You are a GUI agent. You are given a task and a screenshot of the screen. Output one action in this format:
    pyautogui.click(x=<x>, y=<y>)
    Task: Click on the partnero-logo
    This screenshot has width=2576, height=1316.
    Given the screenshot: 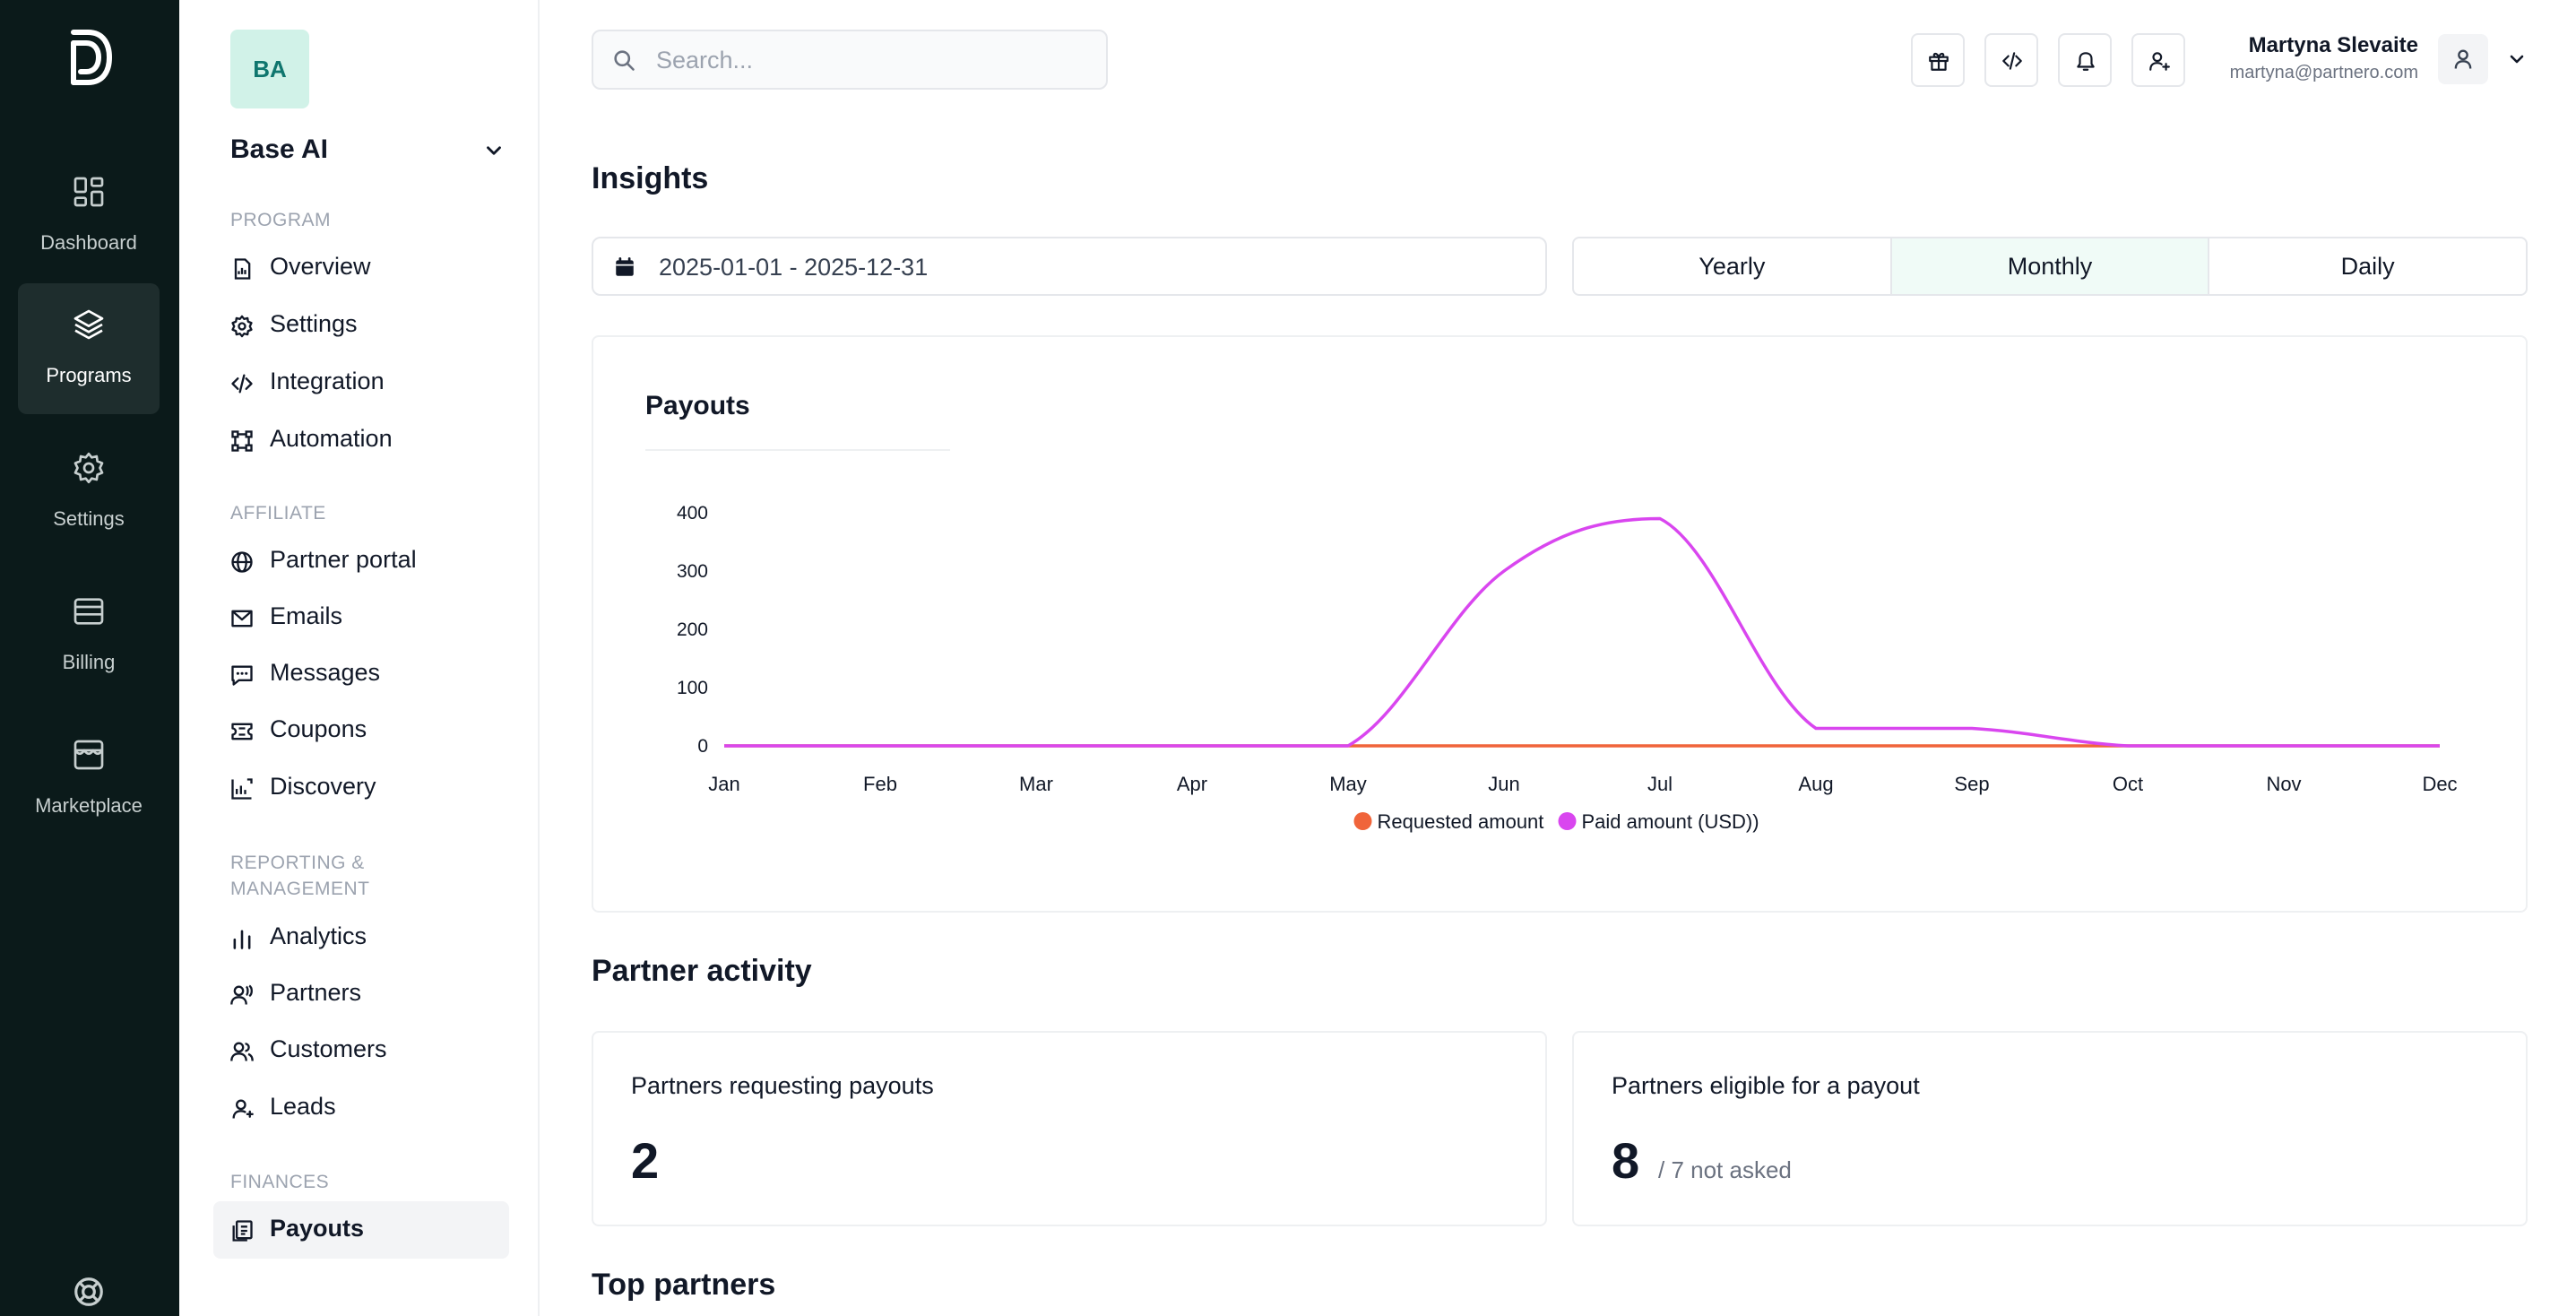 What is the action you would take?
    pyautogui.click(x=90, y=57)
    